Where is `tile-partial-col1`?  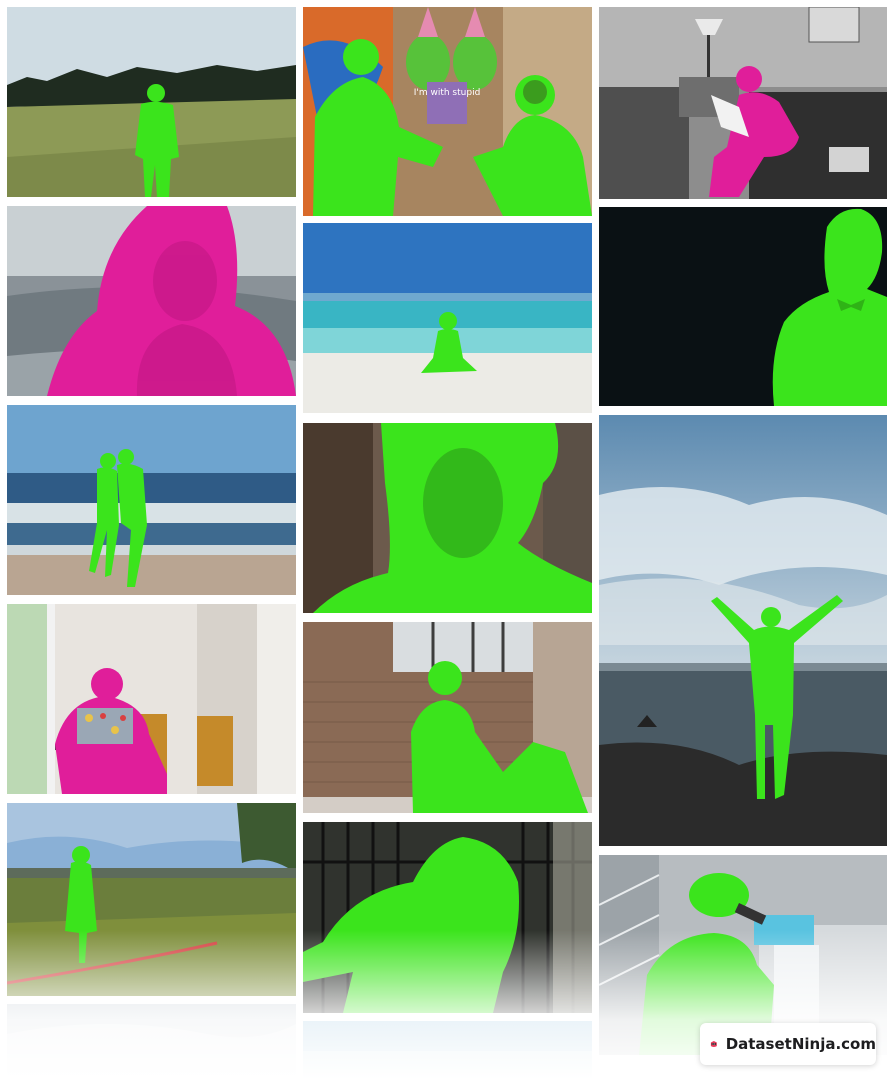 tile-partial-col1 is located at coordinates (151, 1042).